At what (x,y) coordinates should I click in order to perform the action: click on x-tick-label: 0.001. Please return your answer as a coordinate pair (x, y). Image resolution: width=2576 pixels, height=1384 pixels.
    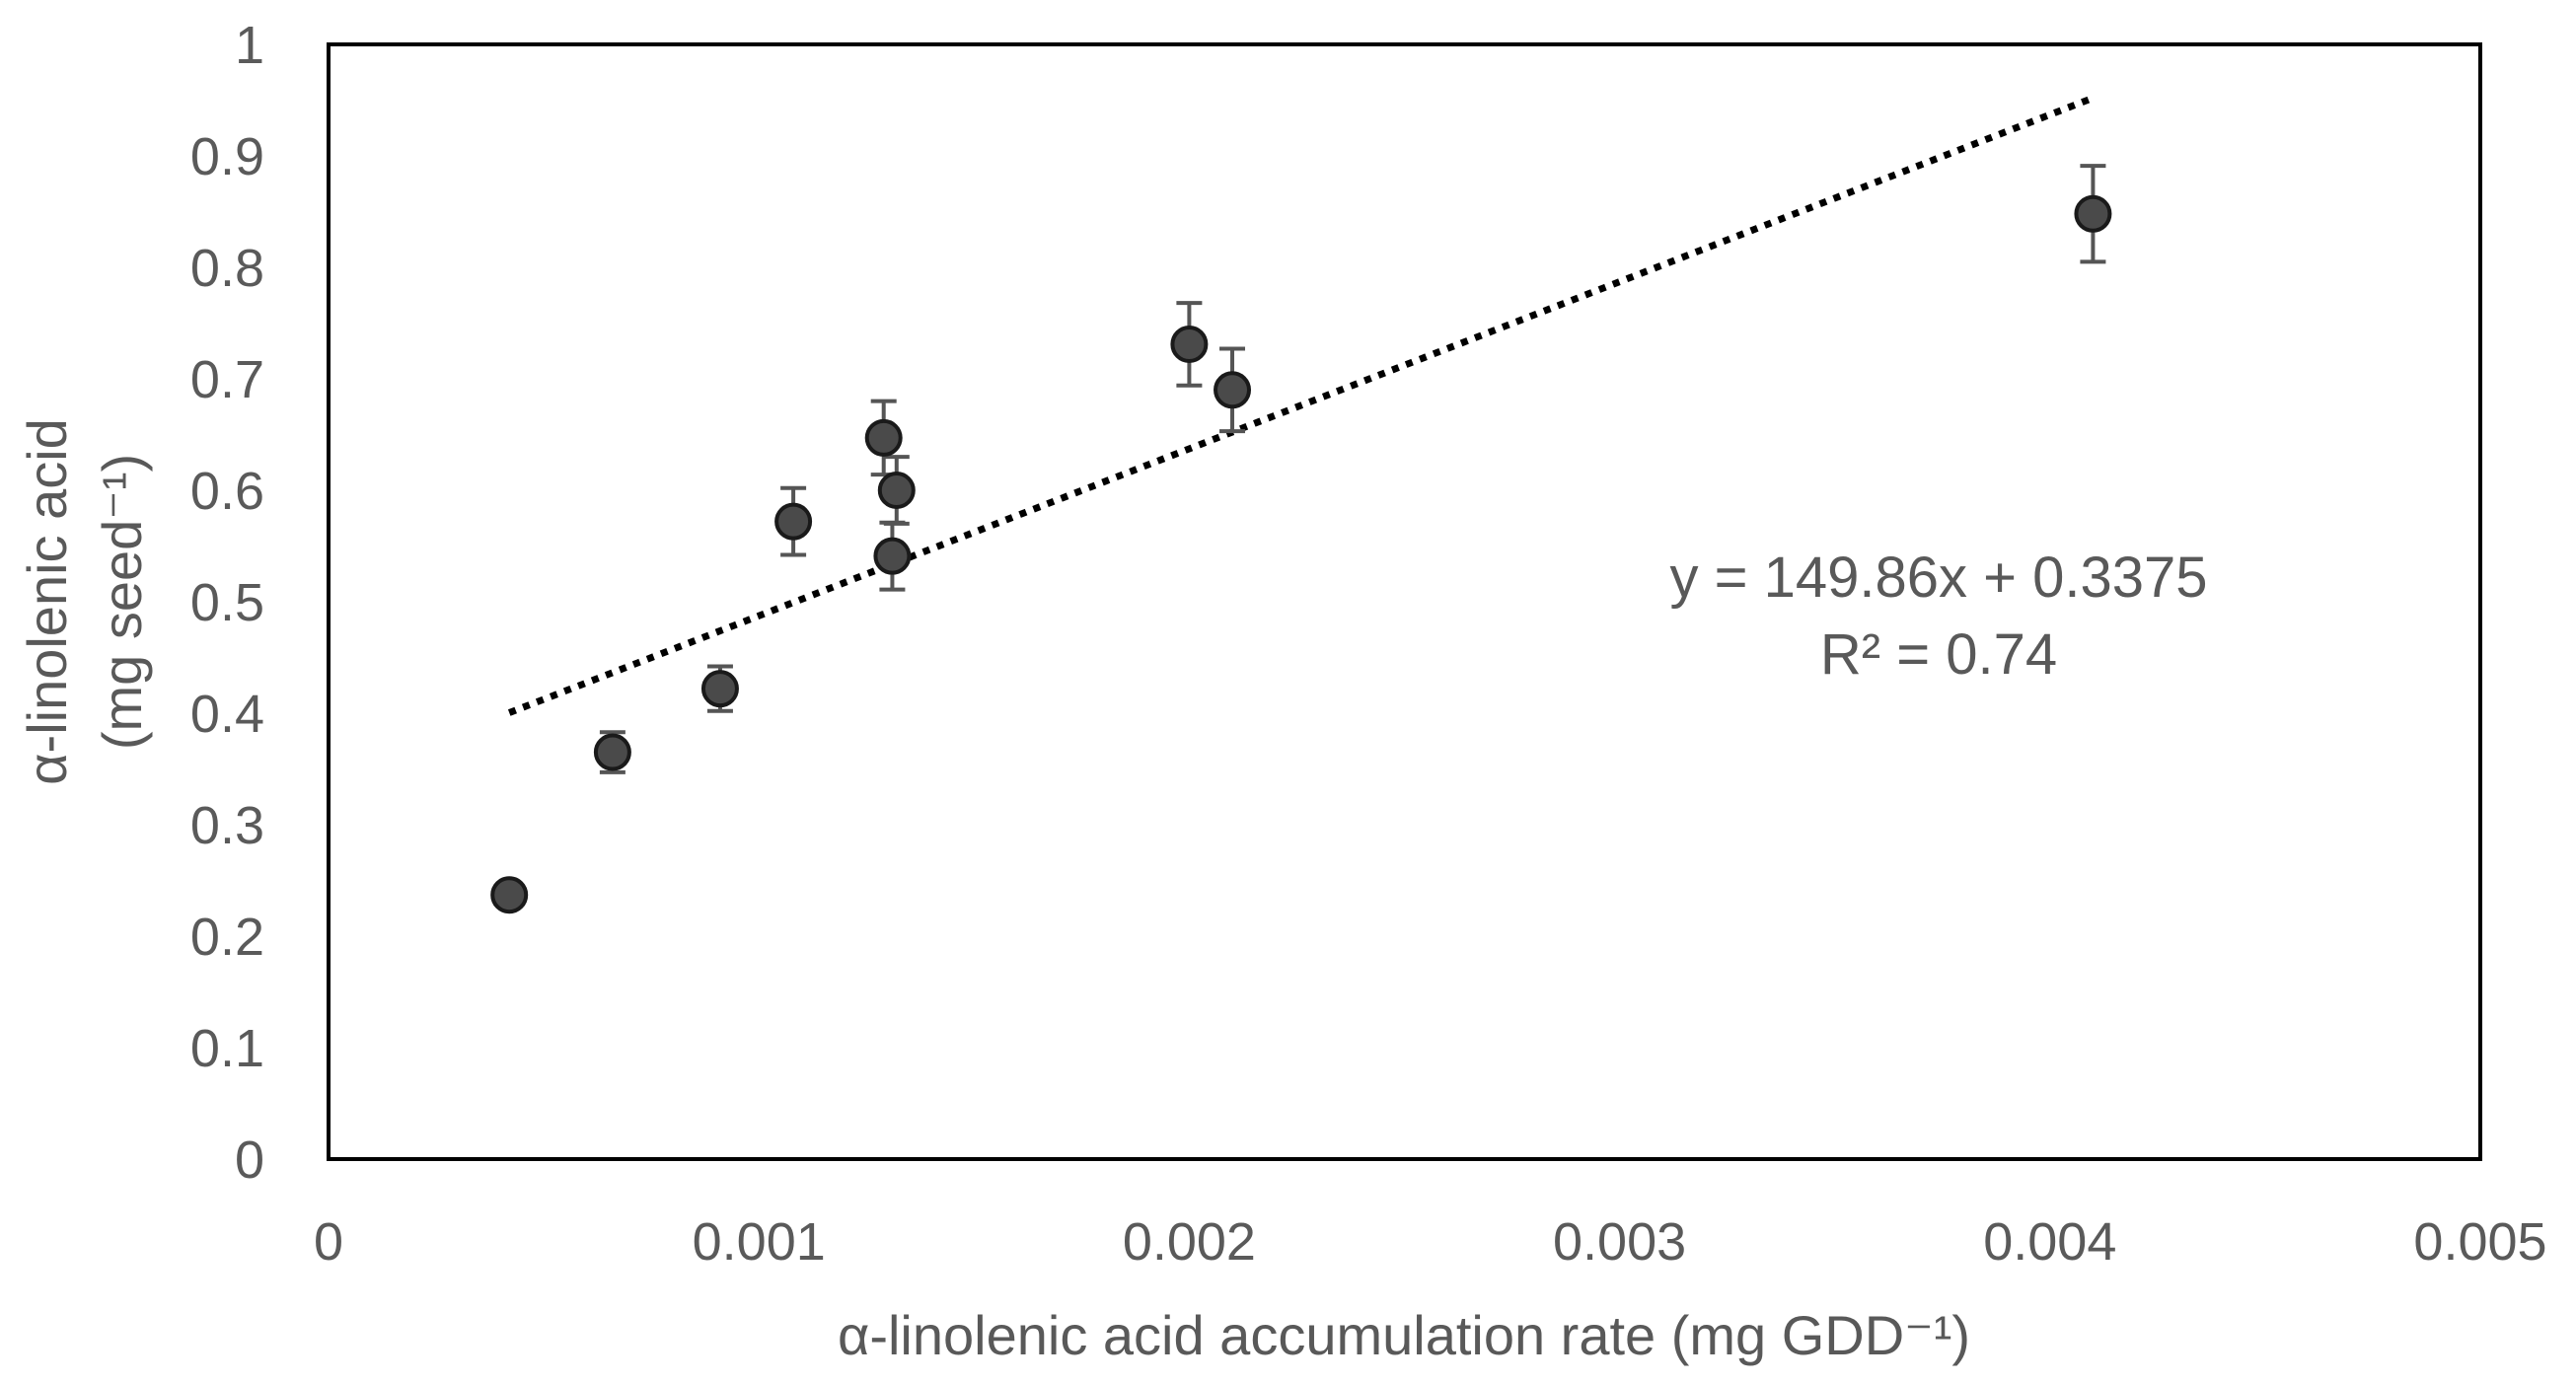
    Looking at the image, I should click on (759, 1242).